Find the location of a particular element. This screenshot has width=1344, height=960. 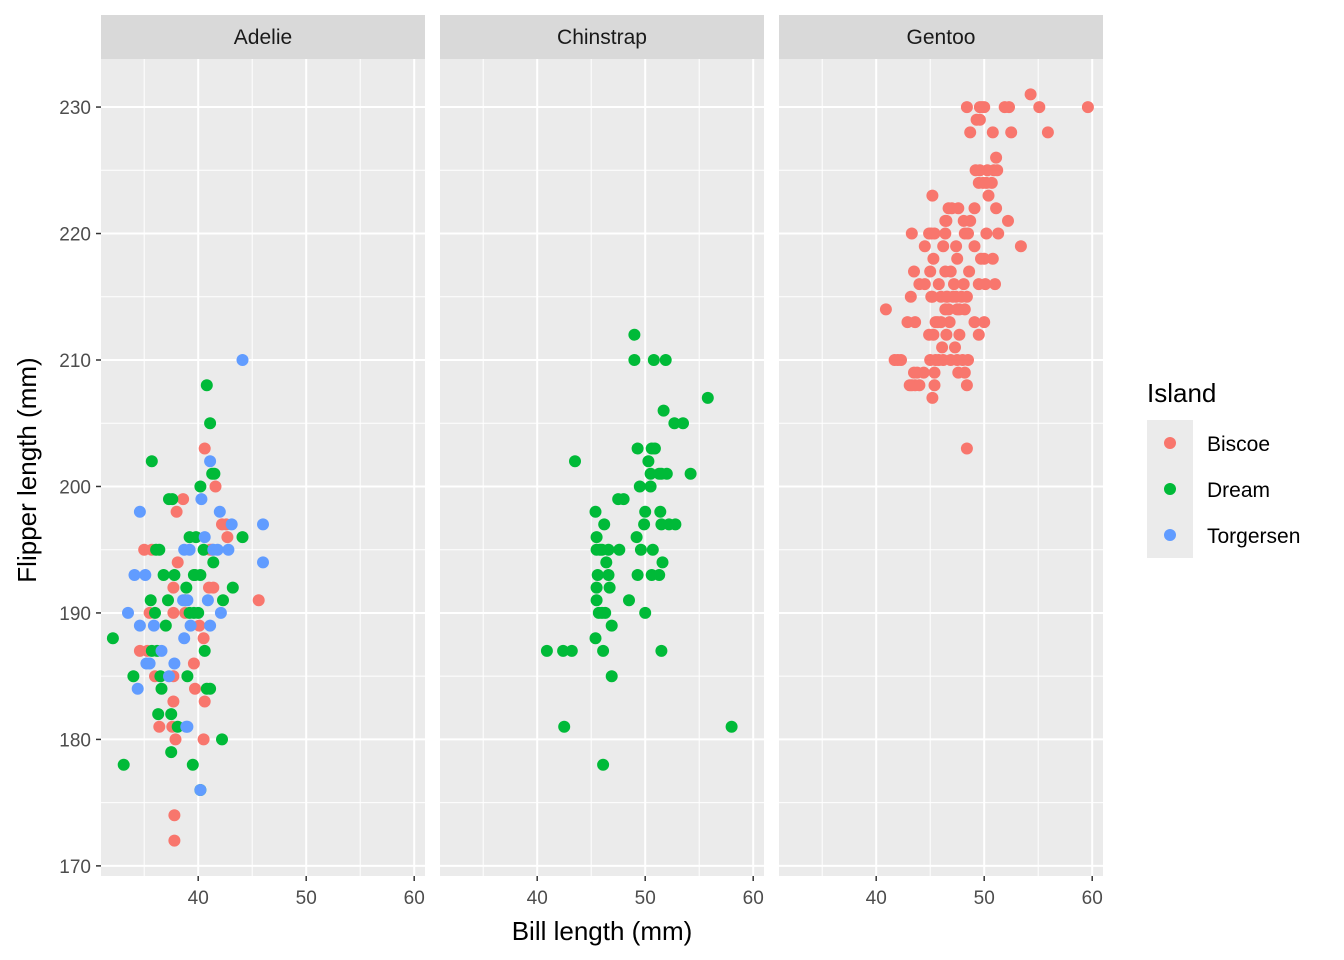

legend-title: Island is located at coordinates (1181, 393).